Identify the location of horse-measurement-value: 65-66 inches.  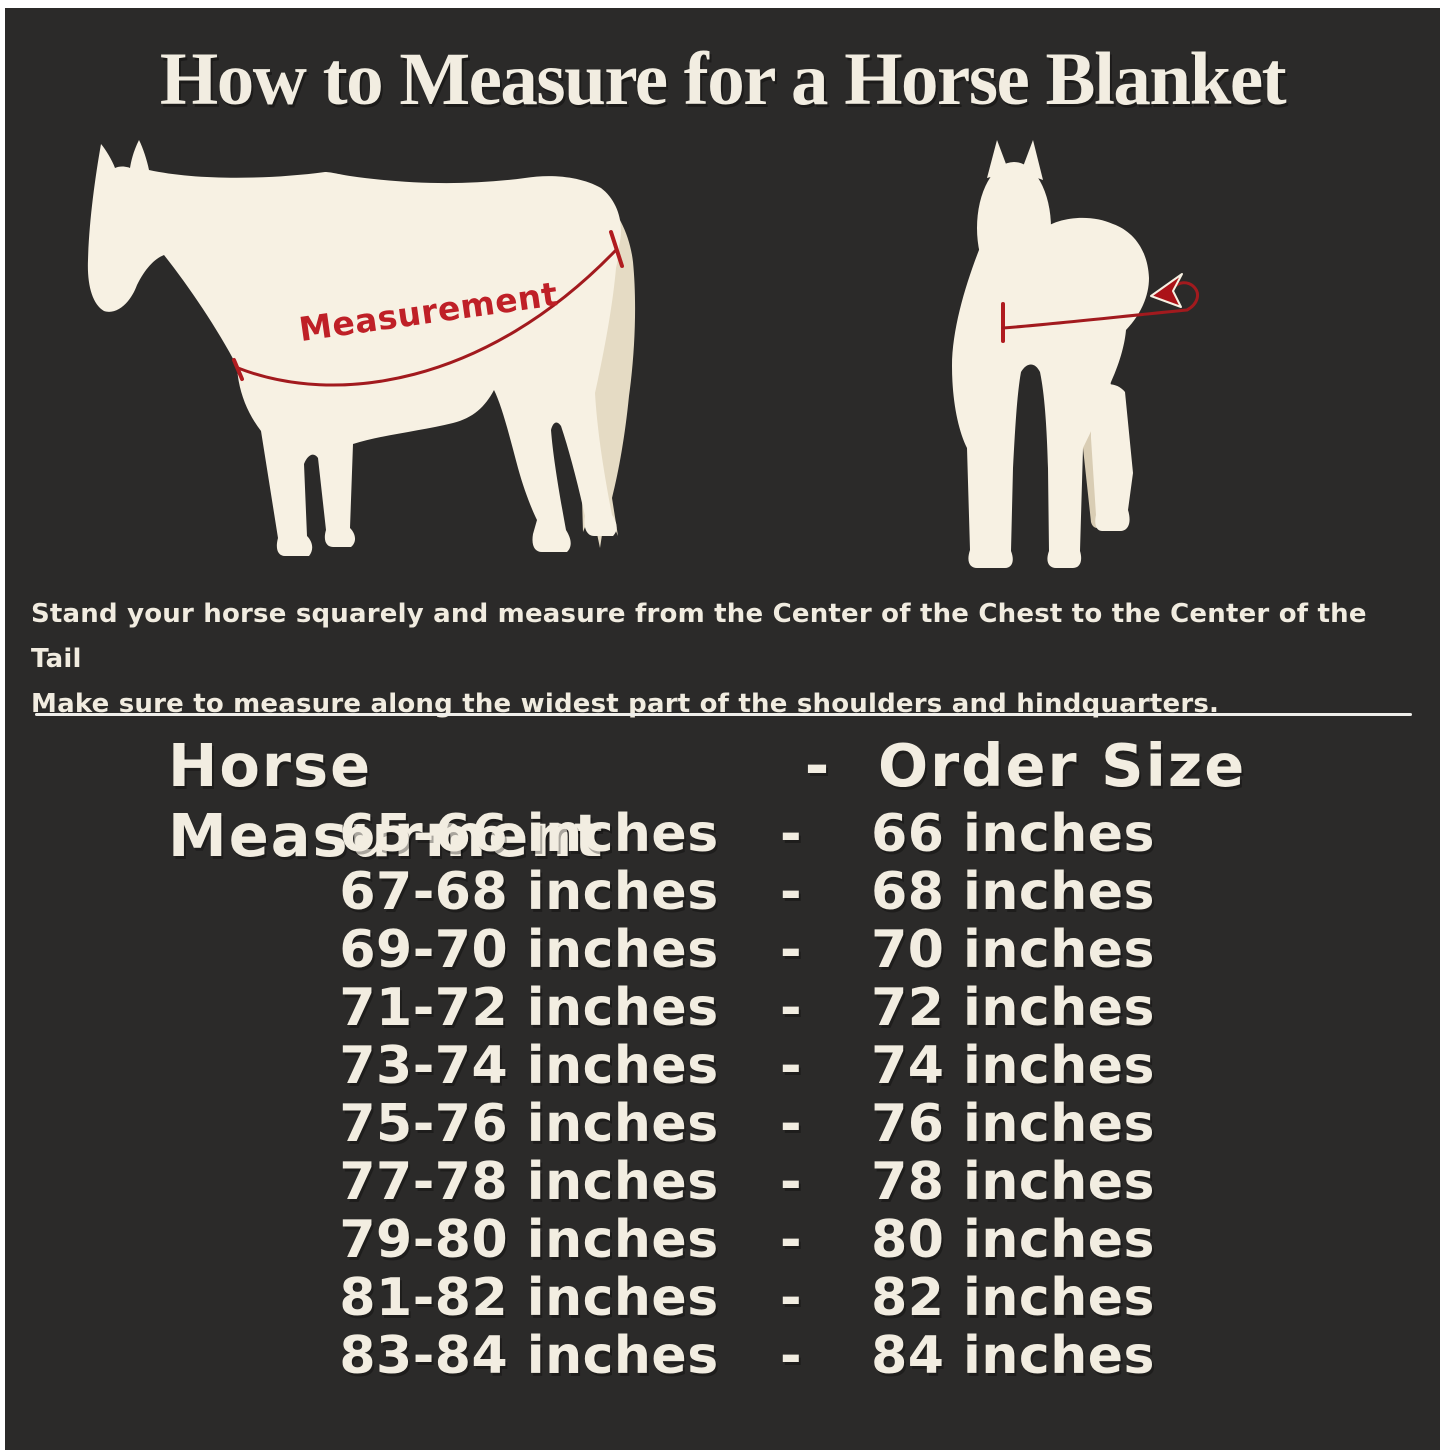
(529, 834).